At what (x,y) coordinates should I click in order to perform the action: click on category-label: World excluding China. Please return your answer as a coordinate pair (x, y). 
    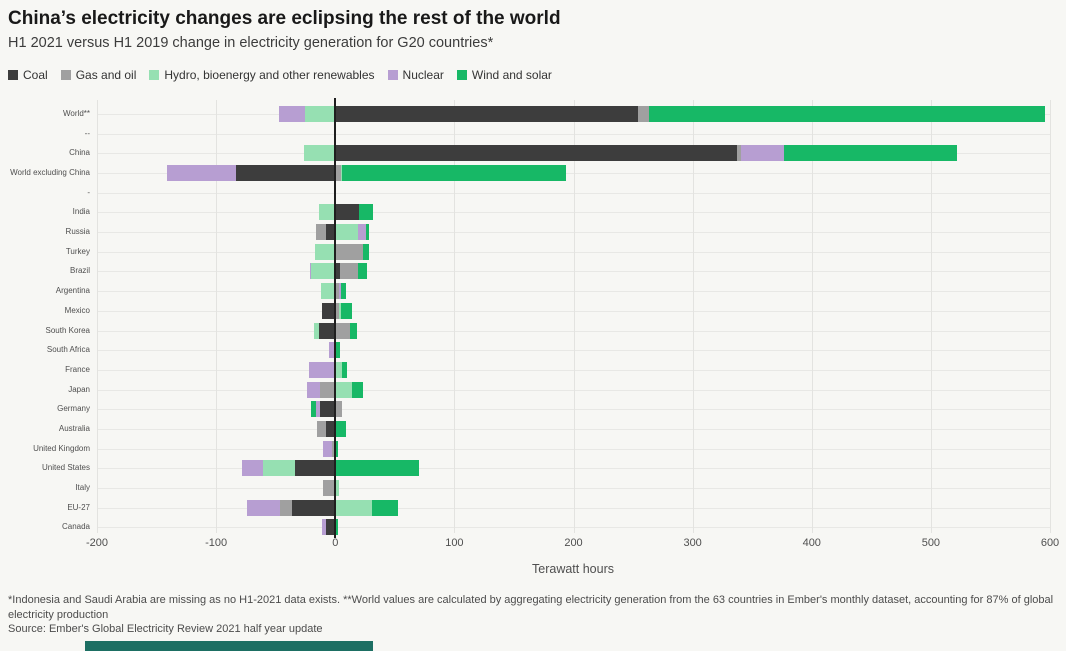
    Looking at the image, I should click on (50, 173).